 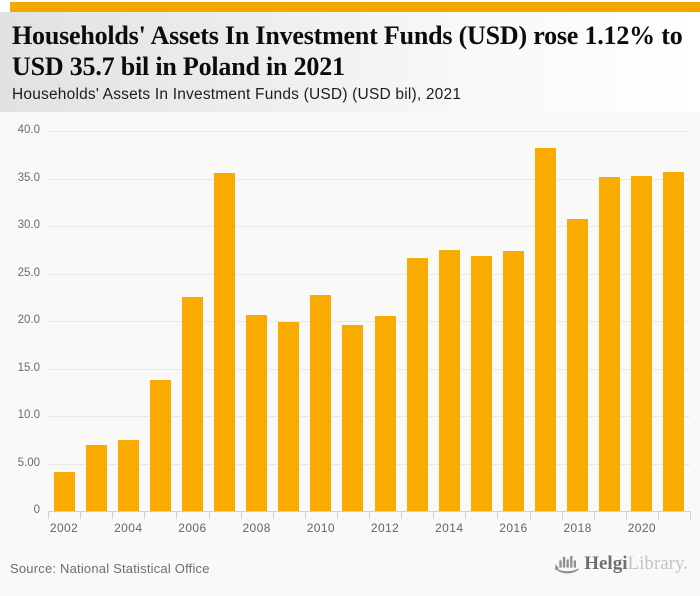 What do you see at coordinates (28, 130) in the screenshot?
I see `y-axis-label: 40.0` at bounding box center [28, 130].